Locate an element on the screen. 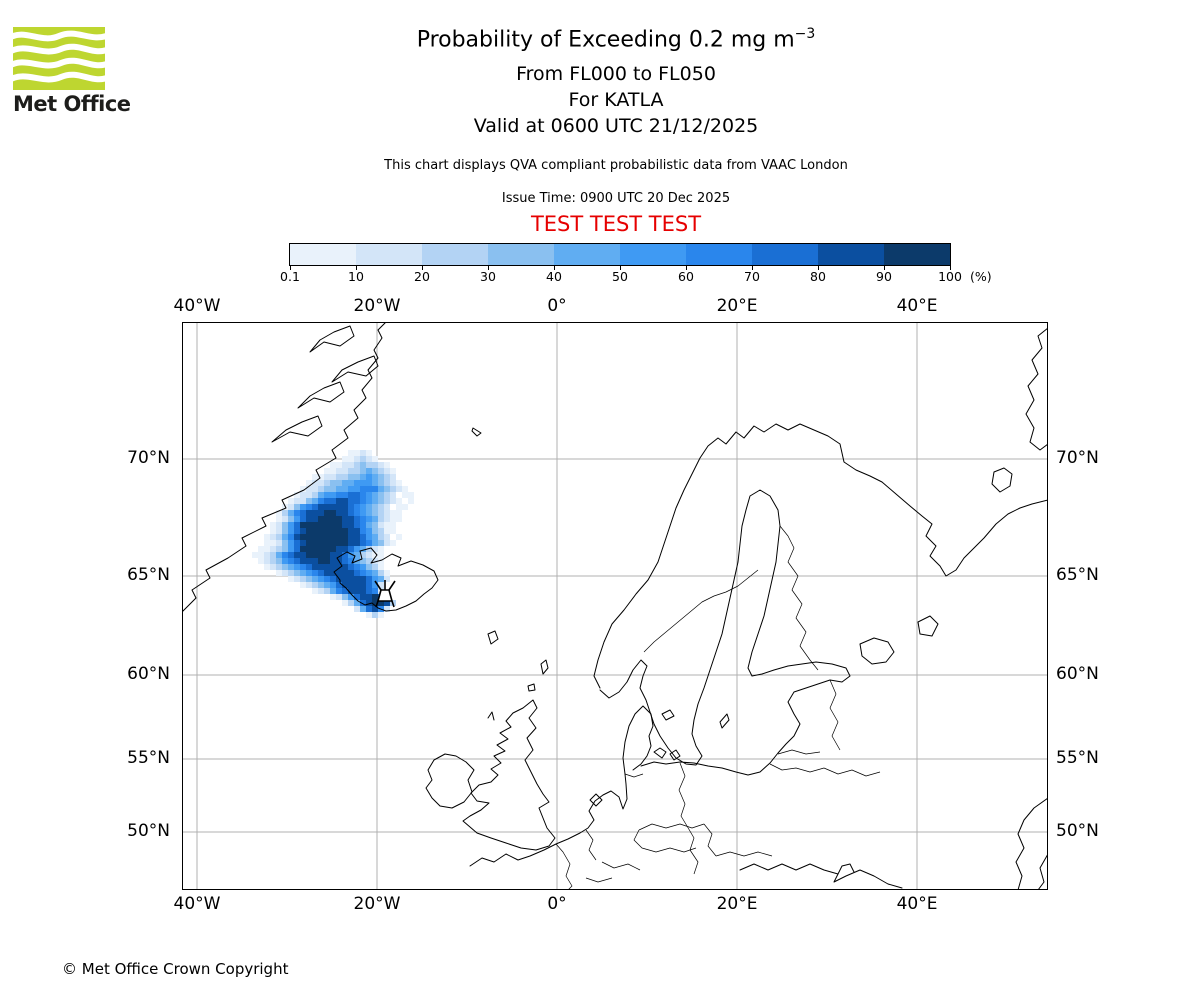 The width and height of the screenshot is (1200, 1000). probability-colorbar is located at coordinates (620, 254).